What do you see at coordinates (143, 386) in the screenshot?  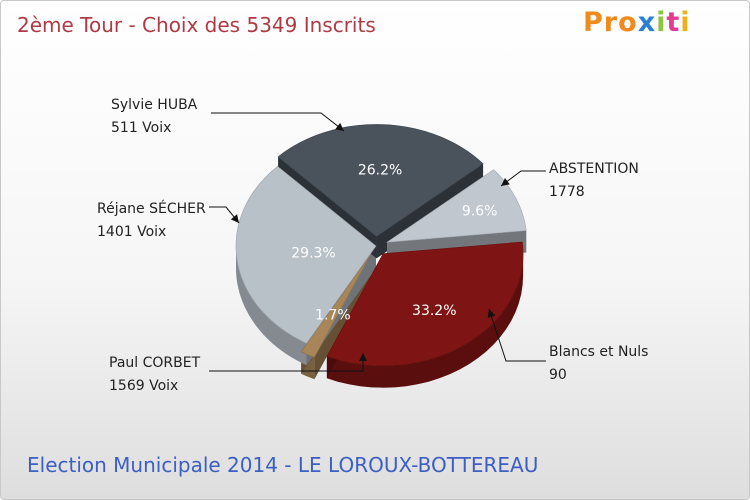 I see `slice-value-label: 1569 Voix` at bounding box center [143, 386].